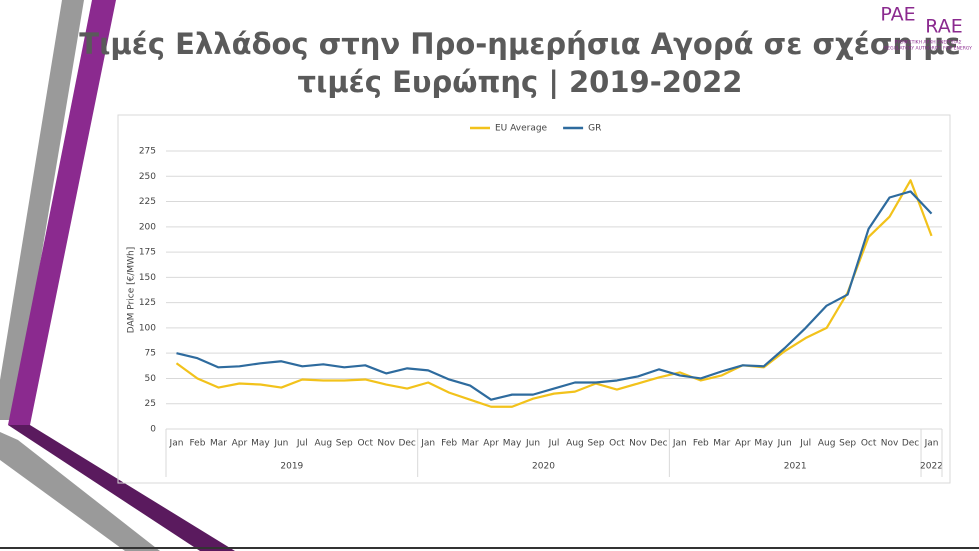 This screenshot has height=551, width=979. I want to click on y-tick-label: 100, so click(147, 328).